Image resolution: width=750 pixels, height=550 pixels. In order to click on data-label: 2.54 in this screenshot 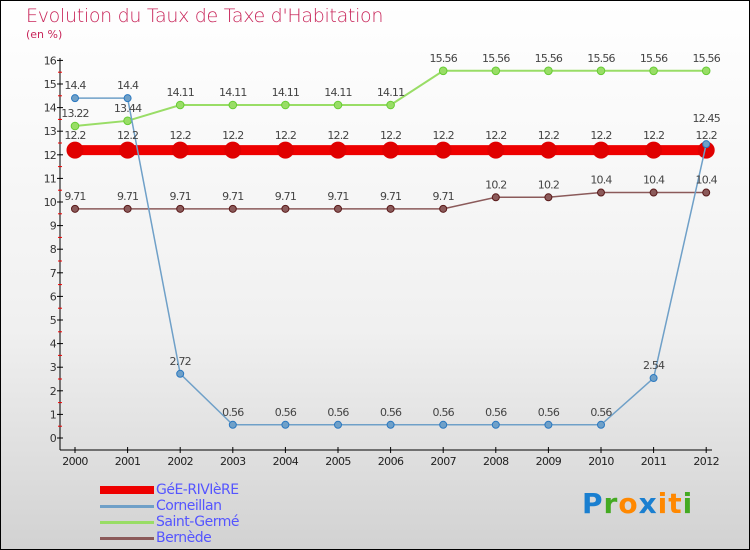, I will do `click(654, 365)`.